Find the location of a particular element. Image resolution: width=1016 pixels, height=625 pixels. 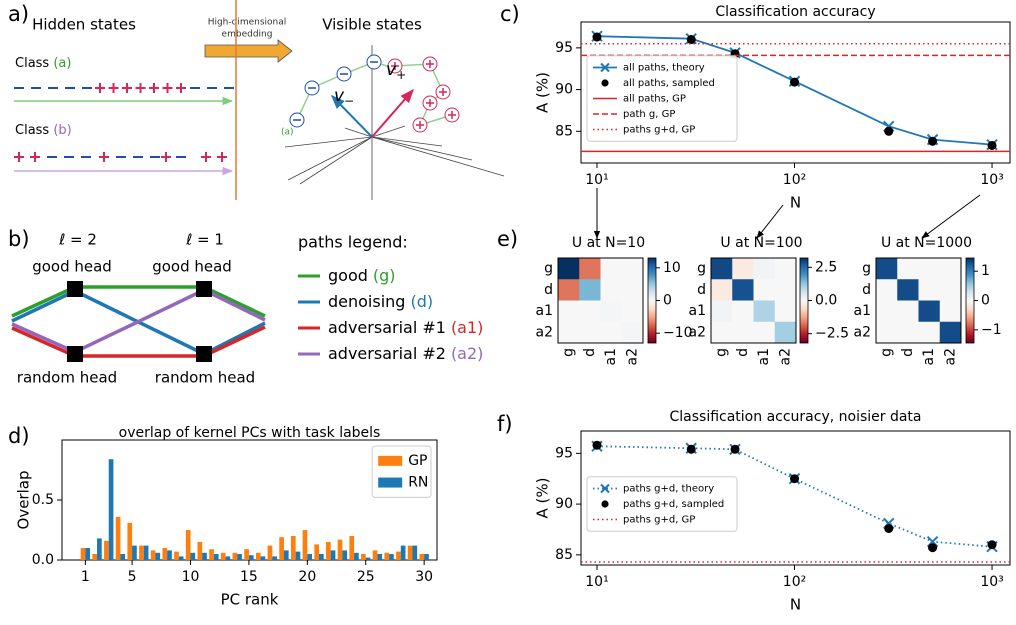

class-tag: (a) is located at coordinates (62, 63).